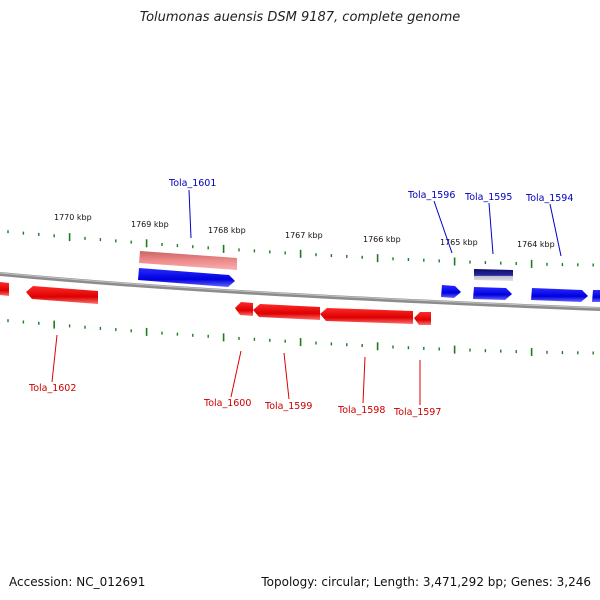 The width and height of the screenshot is (600, 600). Describe the element at coordinates (300, 249) in the screenshot. I see `upper-tick-scale` at that location.